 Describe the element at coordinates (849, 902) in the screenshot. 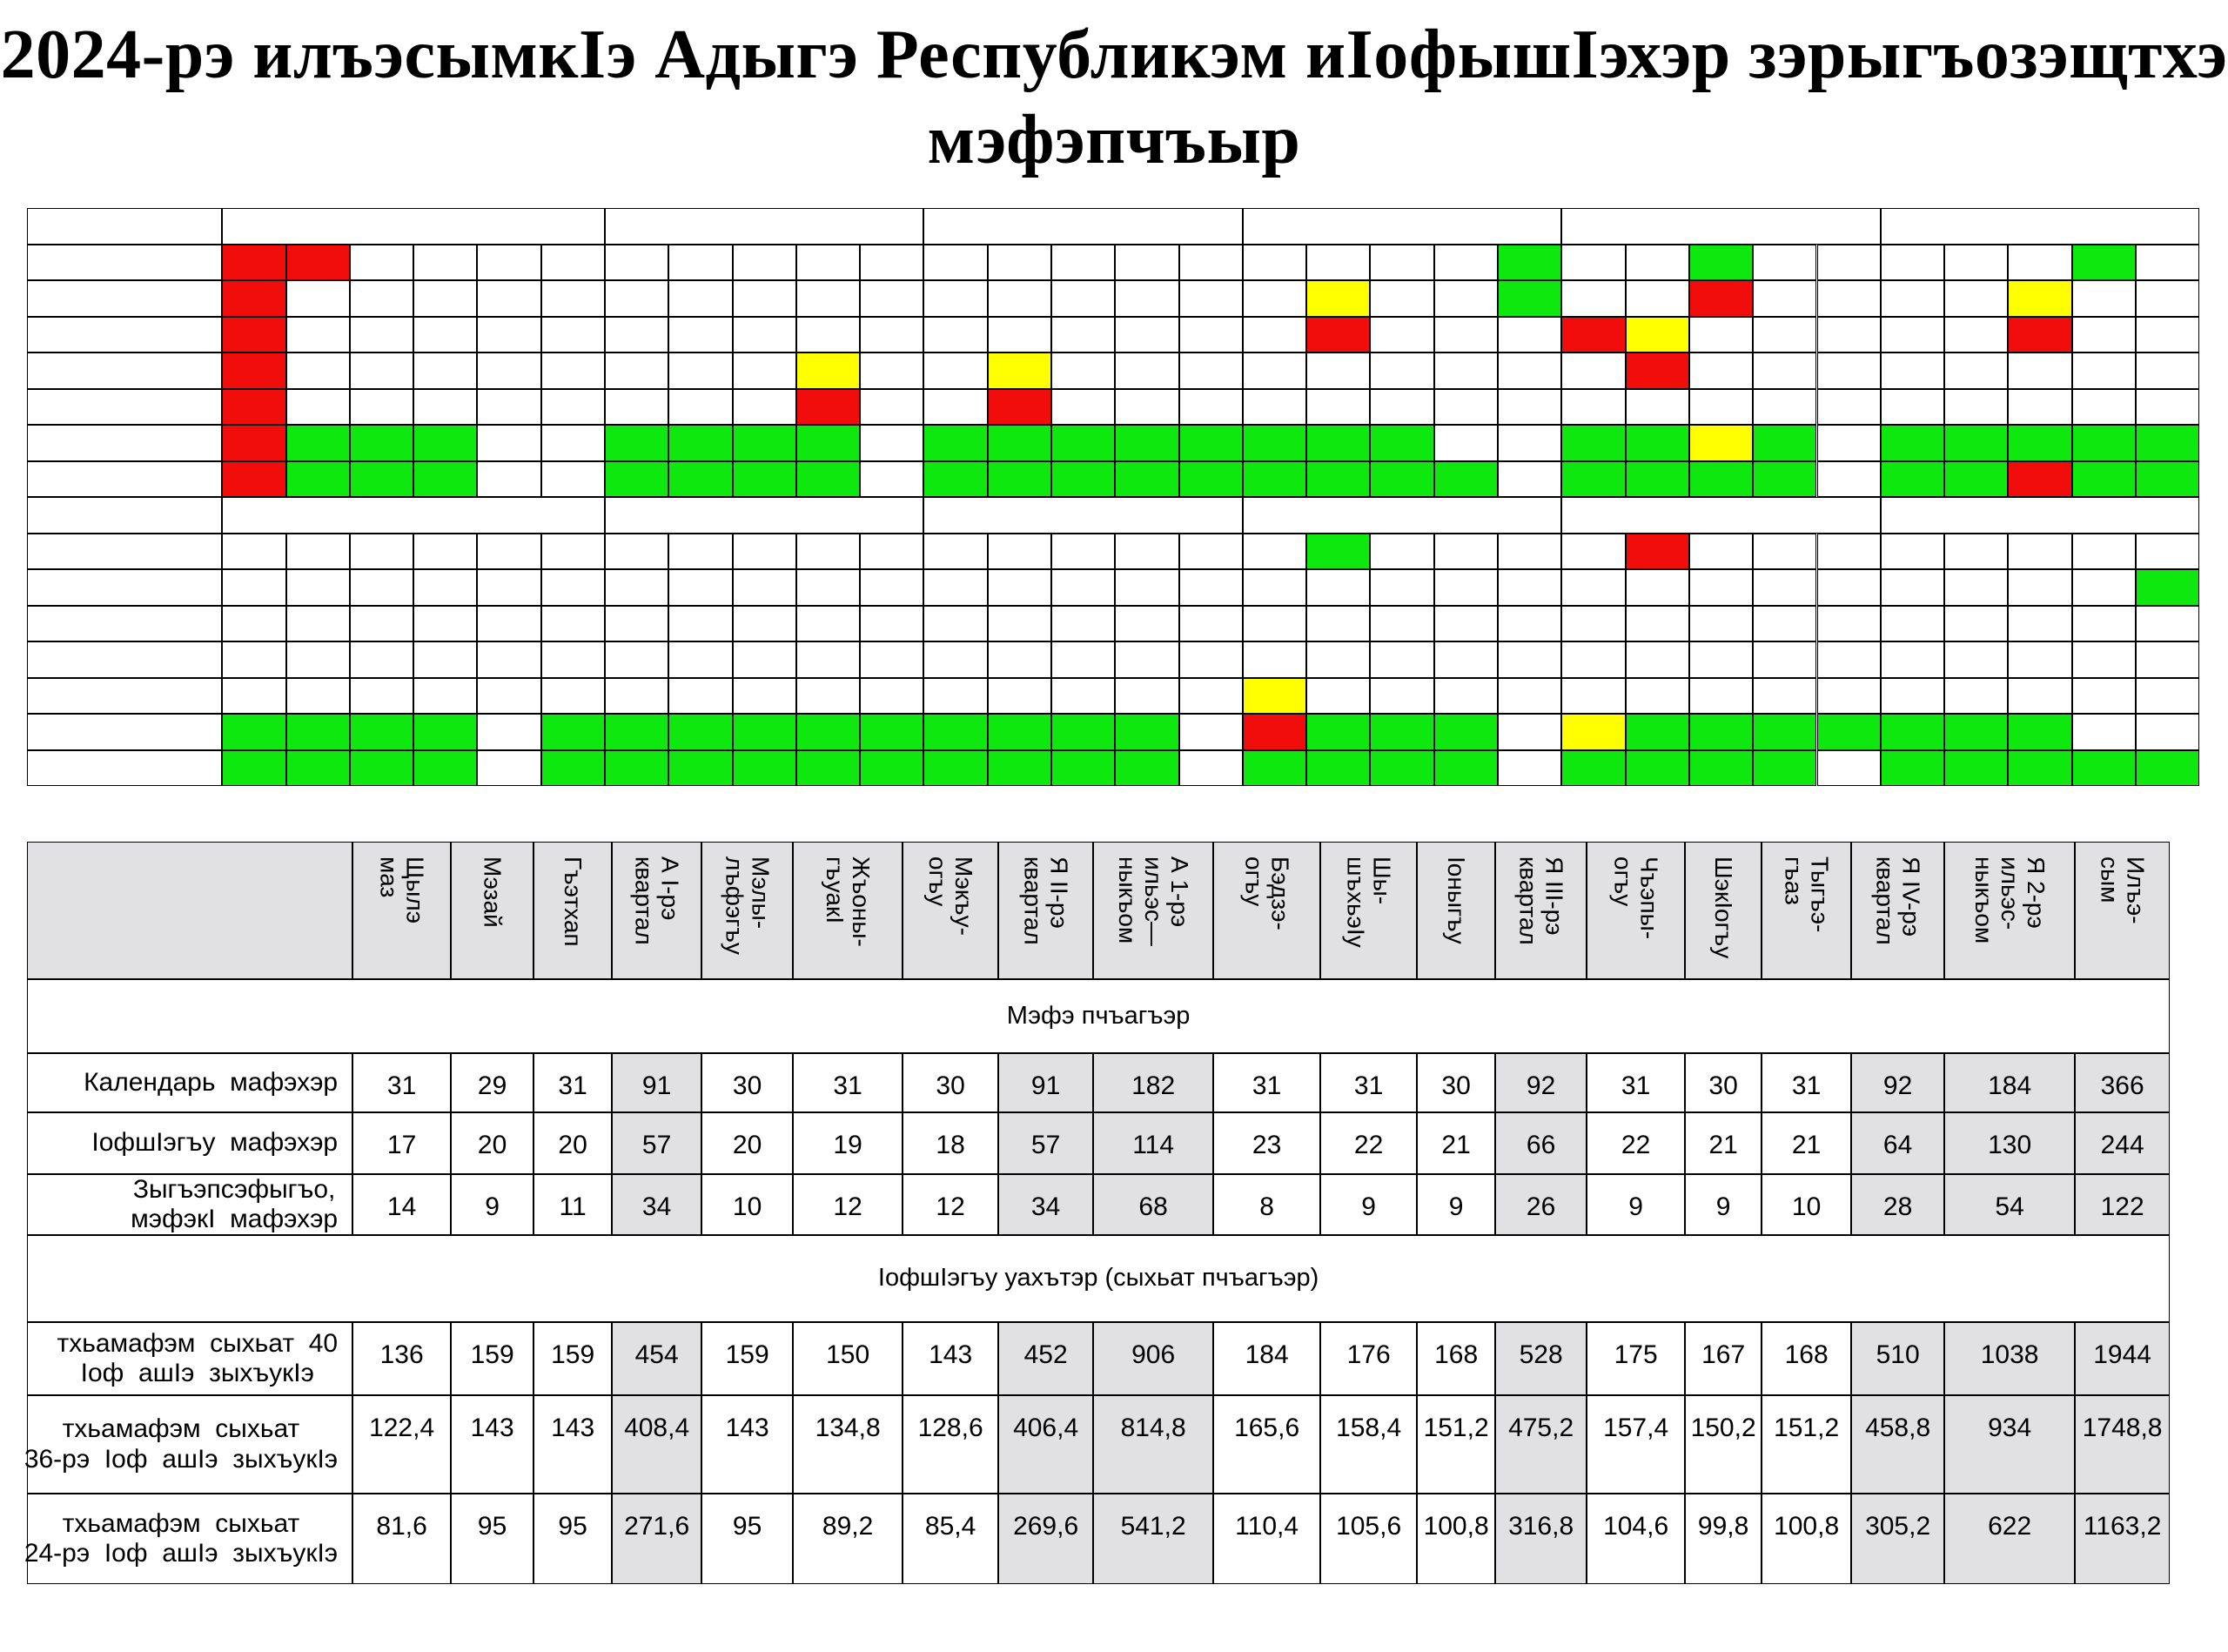

I see `column-header-label: Жъоны- гъуакI` at that location.